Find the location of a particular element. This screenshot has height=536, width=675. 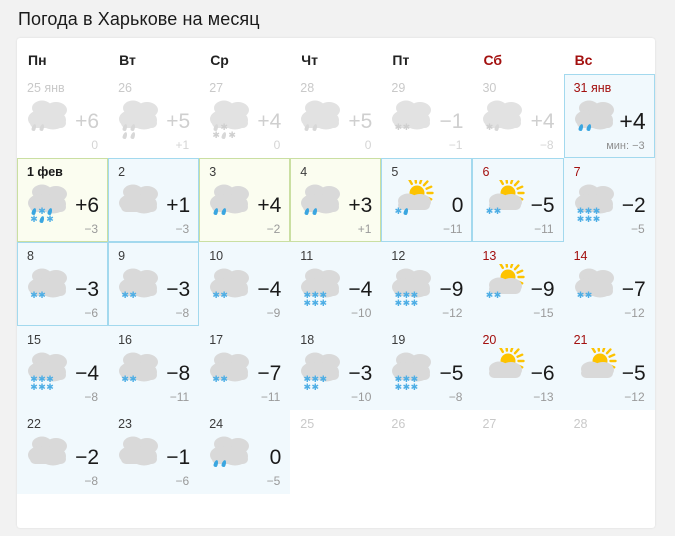

day-low-temp: −9 is located at coordinates (273, 313).